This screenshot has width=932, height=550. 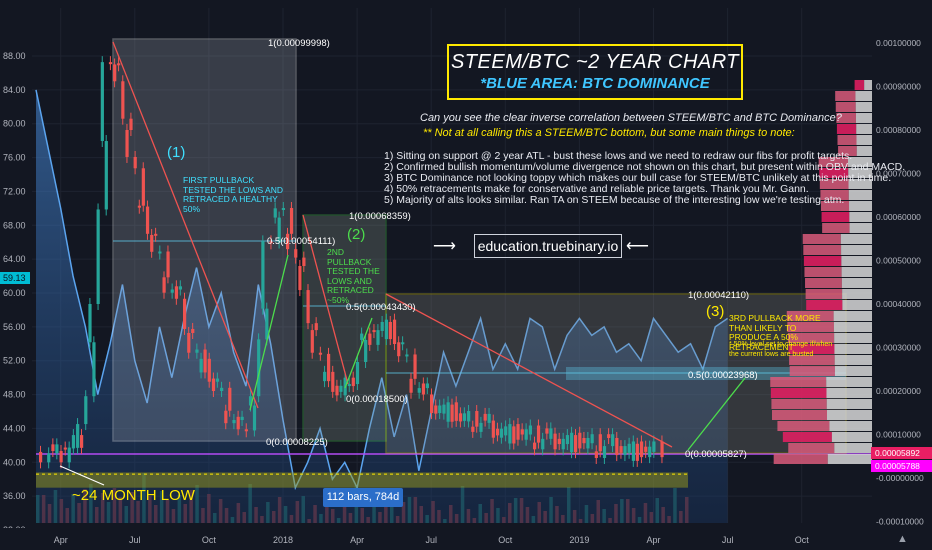 I want to click on x-axis-band, so click(x=466, y=539).